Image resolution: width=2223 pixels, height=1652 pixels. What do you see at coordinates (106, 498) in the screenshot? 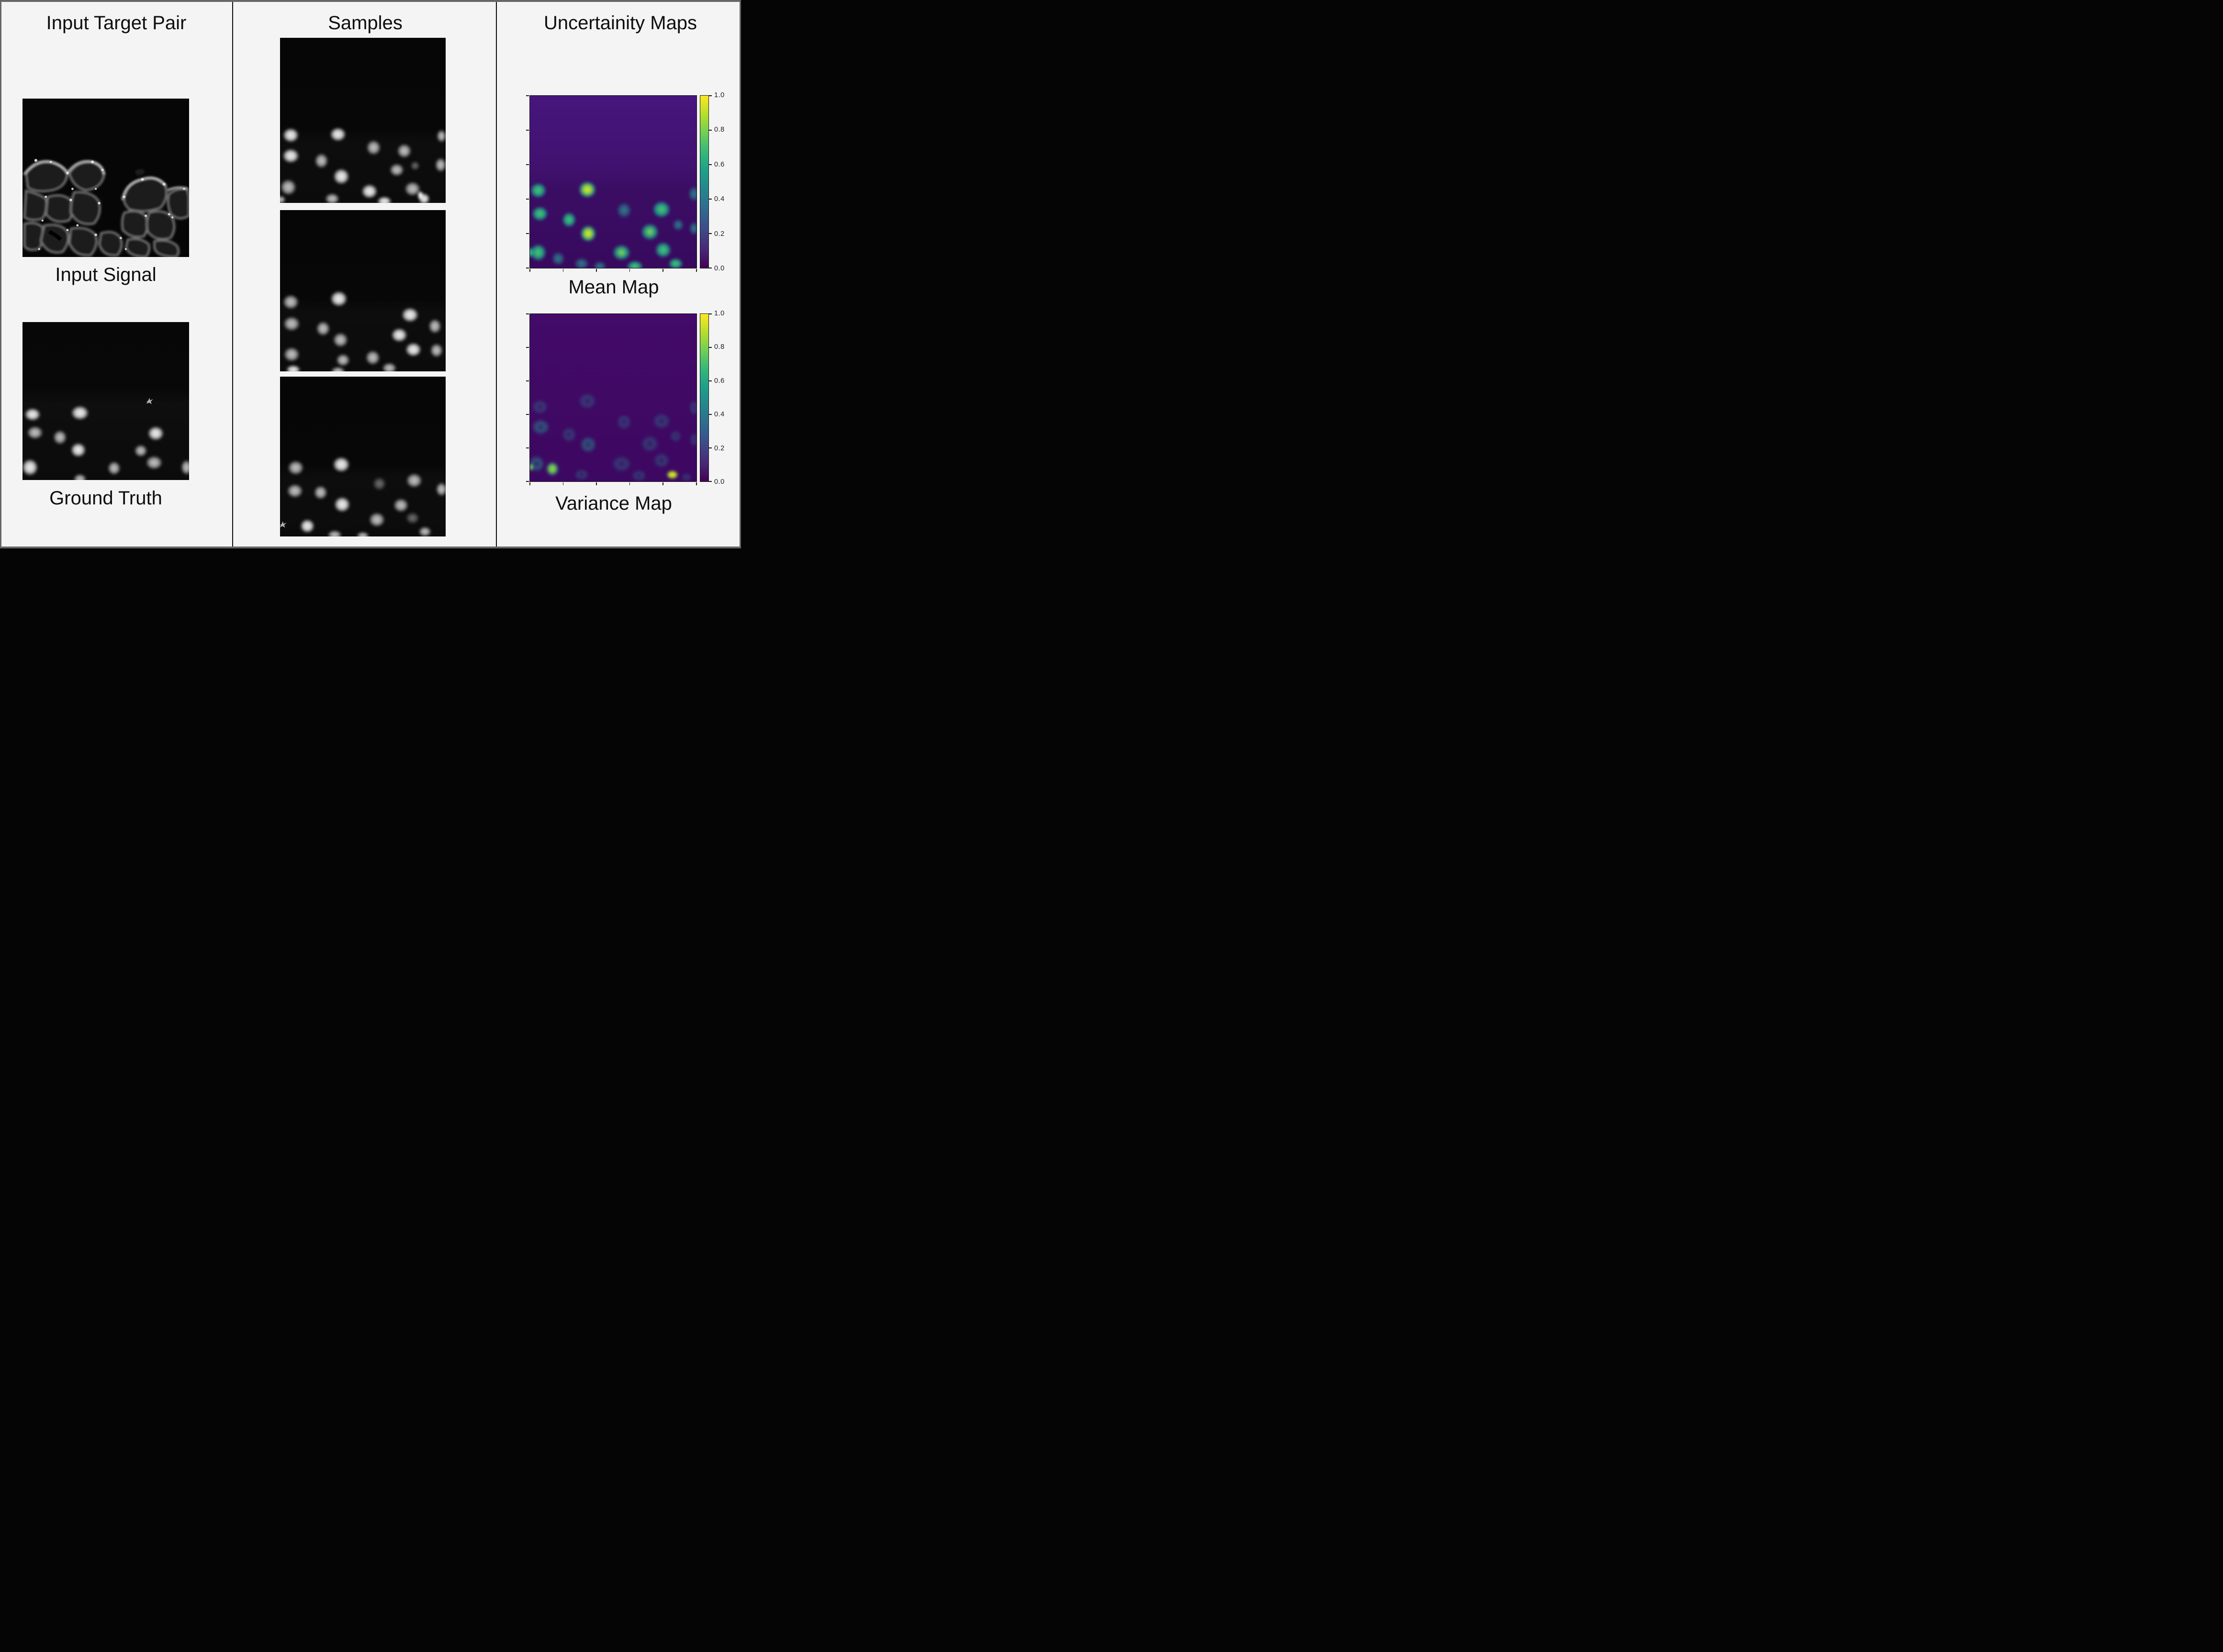
I see `ground-truth-label: Ground Truth` at bounding box center [106, 498].